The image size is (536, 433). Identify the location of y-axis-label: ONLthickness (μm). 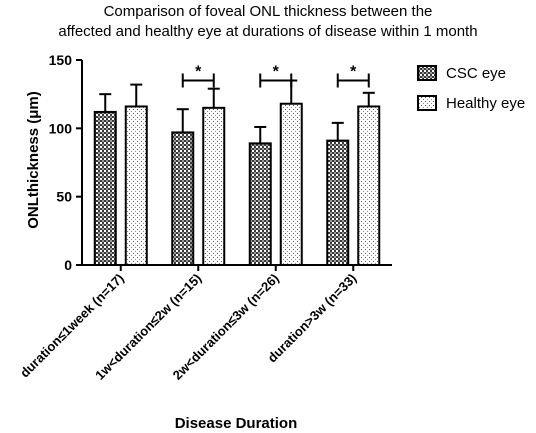
(33, 160).